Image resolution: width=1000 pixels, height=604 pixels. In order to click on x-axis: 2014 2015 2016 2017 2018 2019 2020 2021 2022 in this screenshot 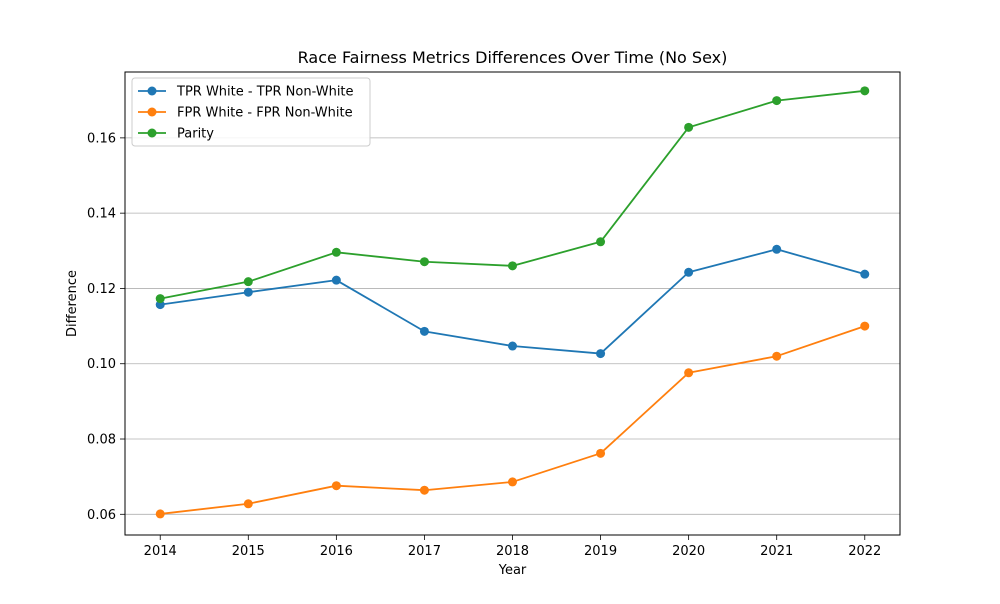, I will do `click(512, 547)`.